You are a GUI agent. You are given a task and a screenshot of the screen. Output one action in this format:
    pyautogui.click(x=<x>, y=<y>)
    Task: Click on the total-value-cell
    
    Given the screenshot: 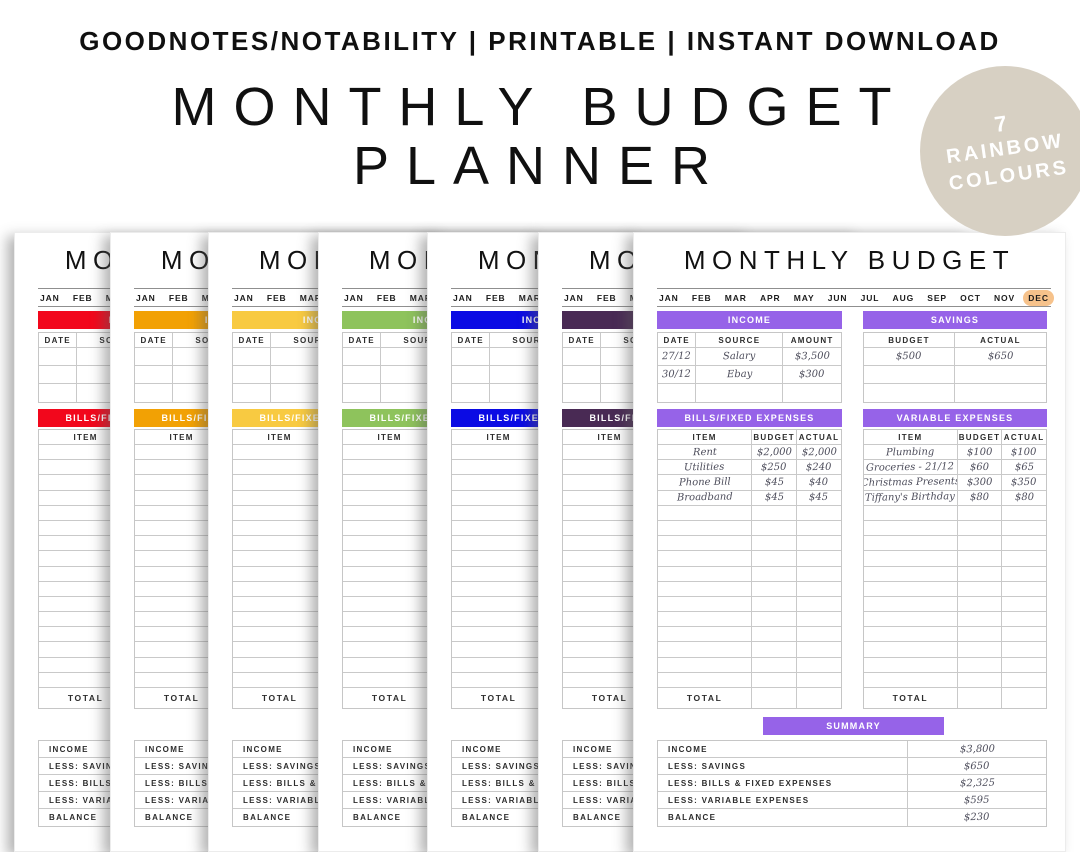 What is the action you would take?
    pyautogui.click(x=1024, y=698)
    